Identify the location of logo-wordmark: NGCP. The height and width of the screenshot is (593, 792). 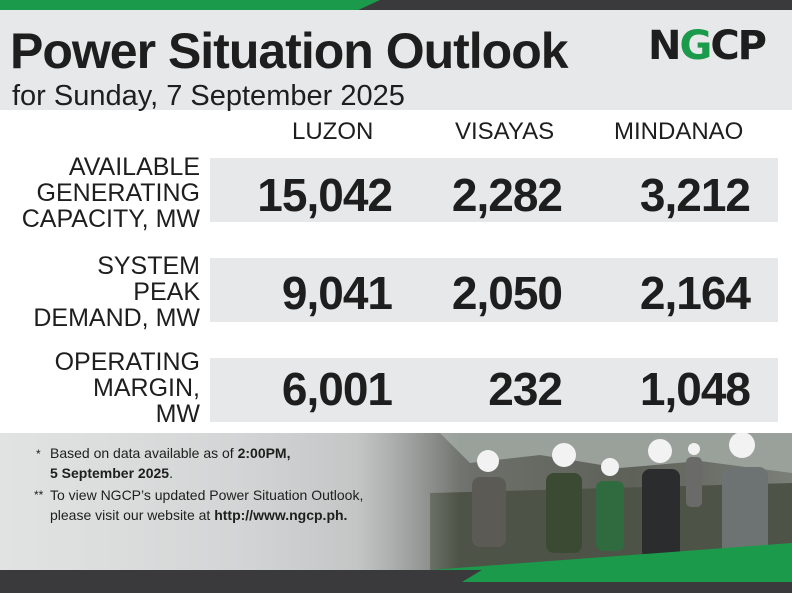
(707, 46).